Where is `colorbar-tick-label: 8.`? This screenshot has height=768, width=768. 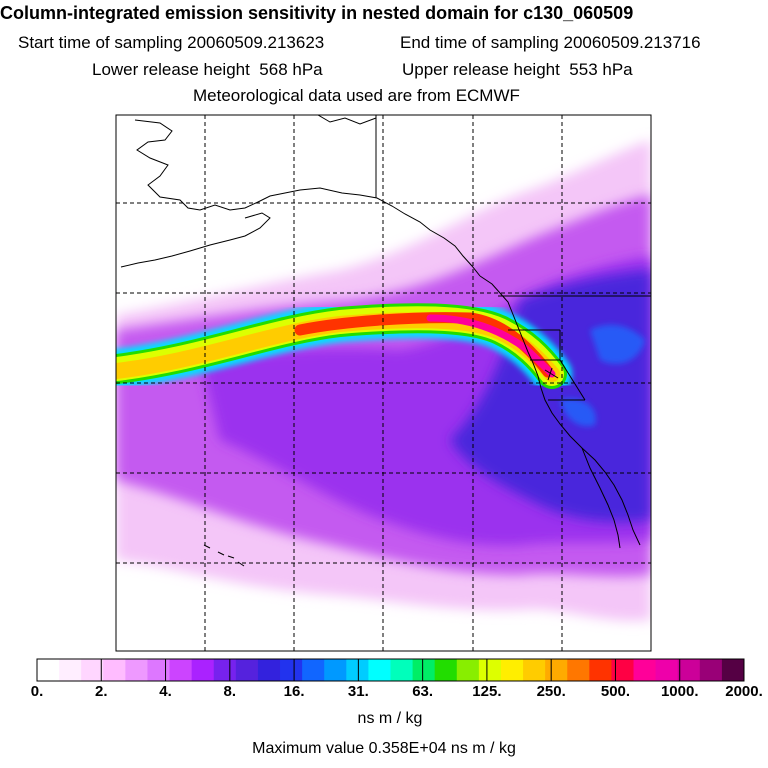 colorbar-tick-label: 8. is located at coordinates (230, 691).